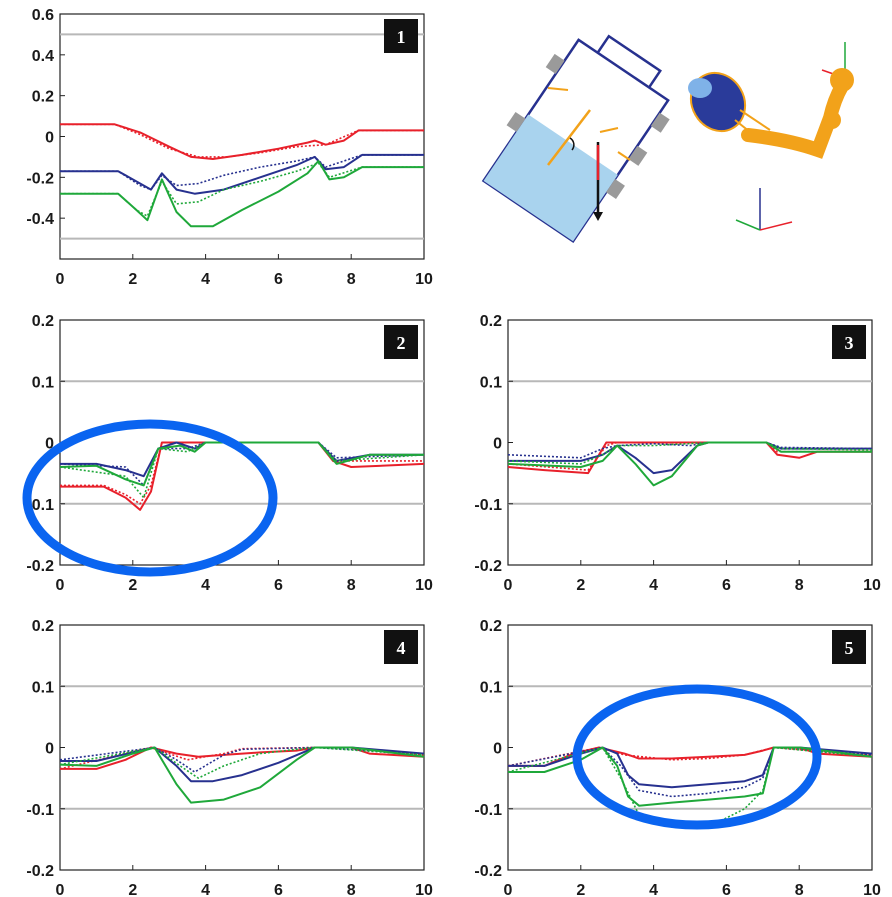 This screenshot has width=892, height=897. I want to click on axis-x-bottom, so click(776, 226).